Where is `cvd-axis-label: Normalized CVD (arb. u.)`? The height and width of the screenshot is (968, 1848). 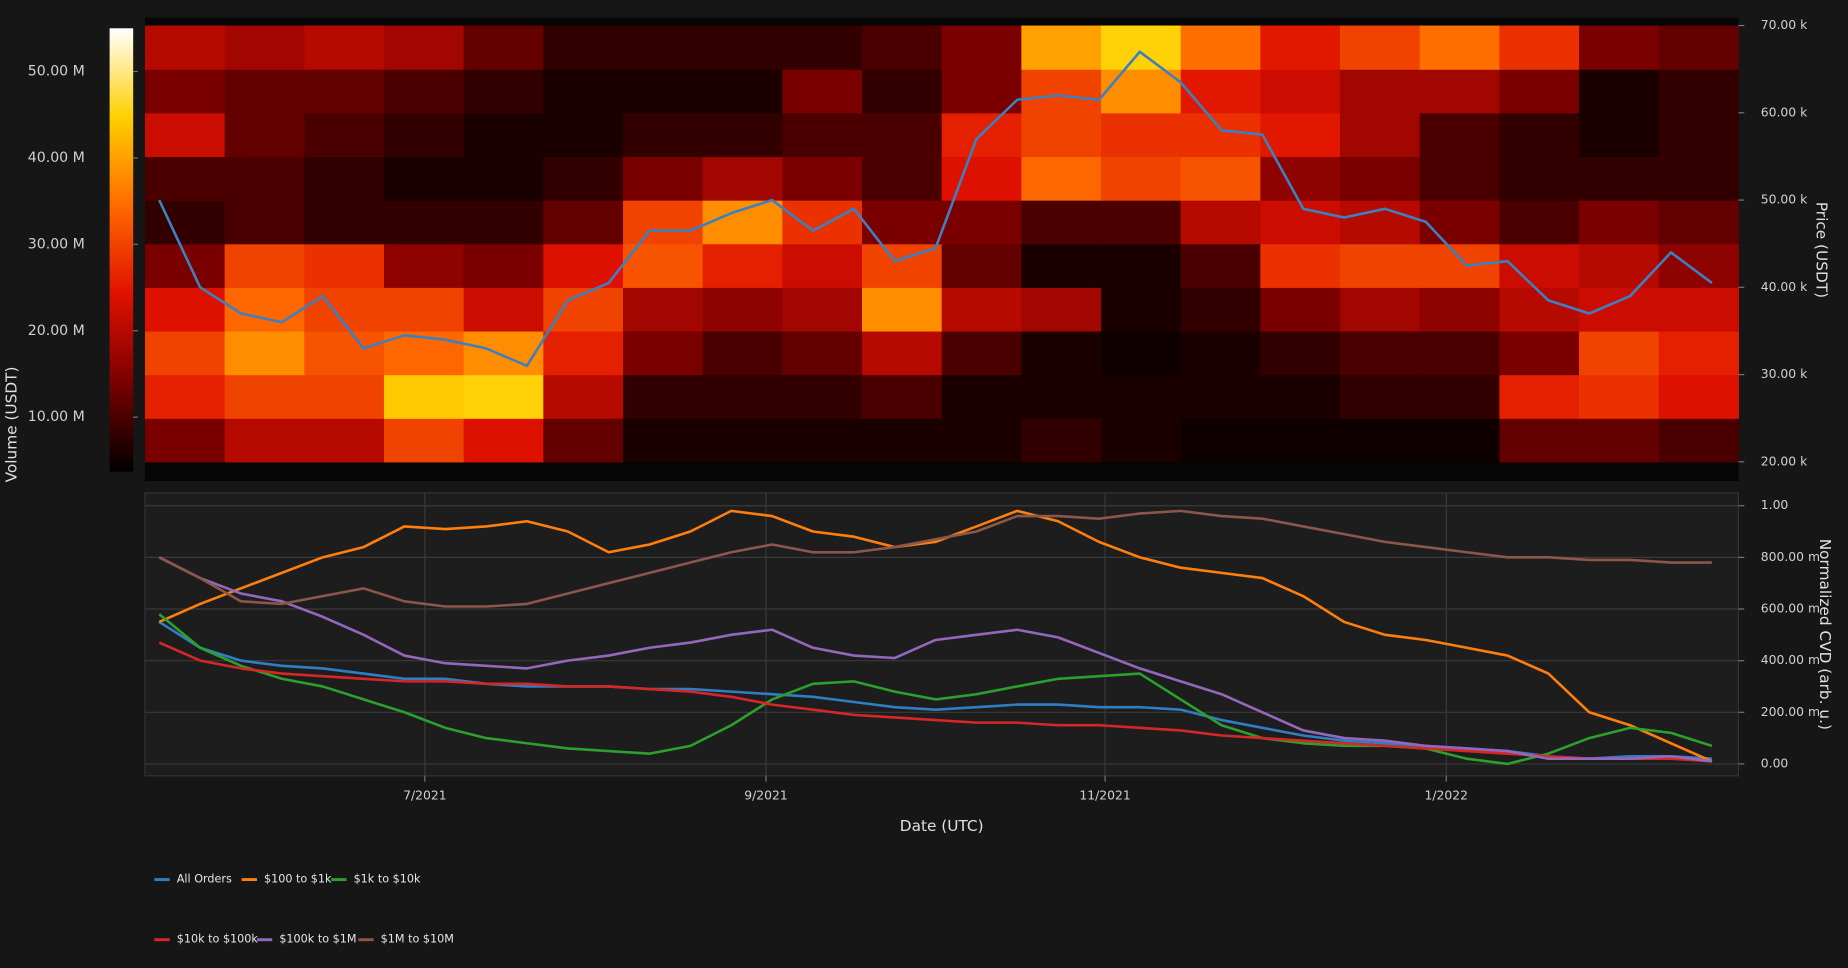
cvd-axis-label: Normalized CVD (arb. u.) is located at coordinates (1825, 634).